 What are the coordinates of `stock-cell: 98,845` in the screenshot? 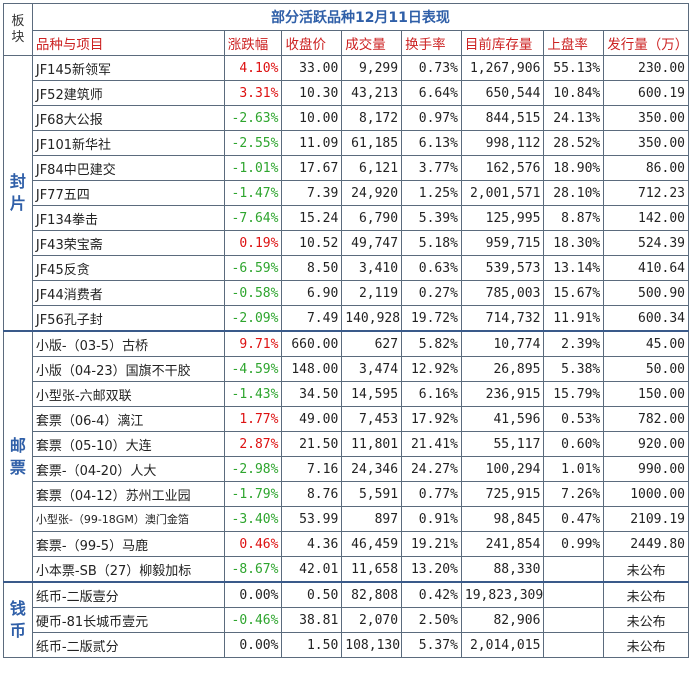 It's located at (502, 519).